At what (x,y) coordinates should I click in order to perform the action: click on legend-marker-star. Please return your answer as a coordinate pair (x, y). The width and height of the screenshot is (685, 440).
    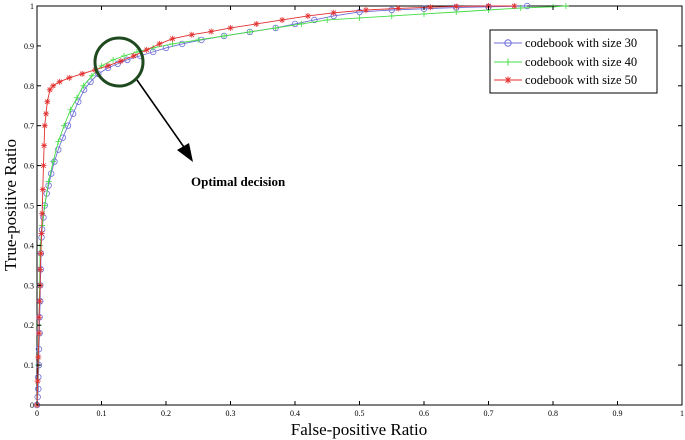
    Looking at the image, I should click on (508, 80).